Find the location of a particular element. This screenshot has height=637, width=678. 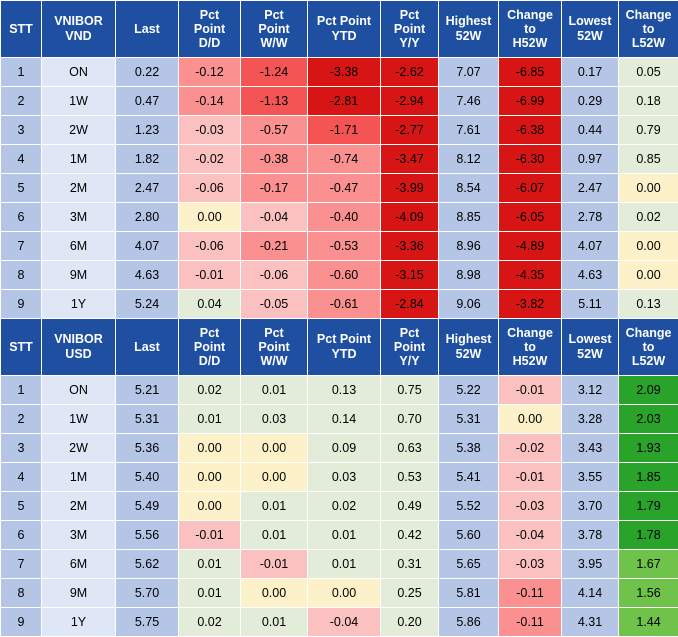

highest-52w-cell: 8.96 is located at coordinates (469, 246).